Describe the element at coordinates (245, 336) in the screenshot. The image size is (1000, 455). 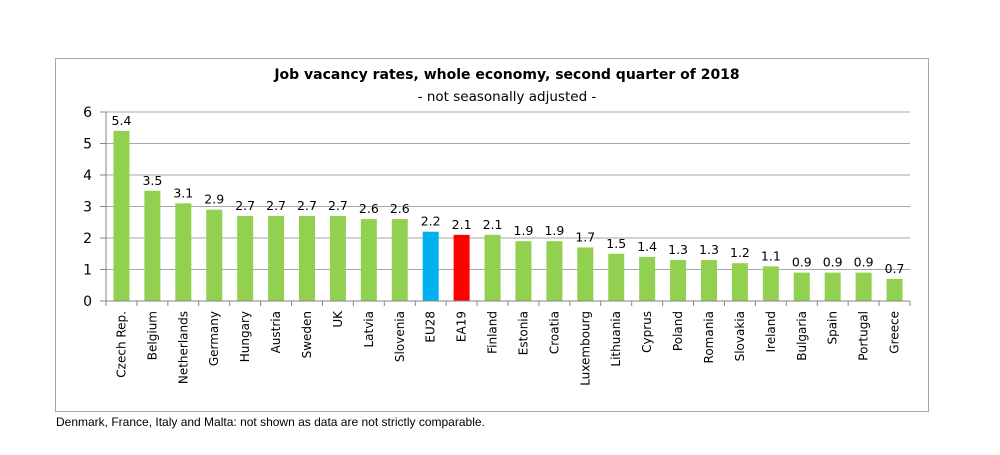
I see `x-tick-label: Hungary` at that location.